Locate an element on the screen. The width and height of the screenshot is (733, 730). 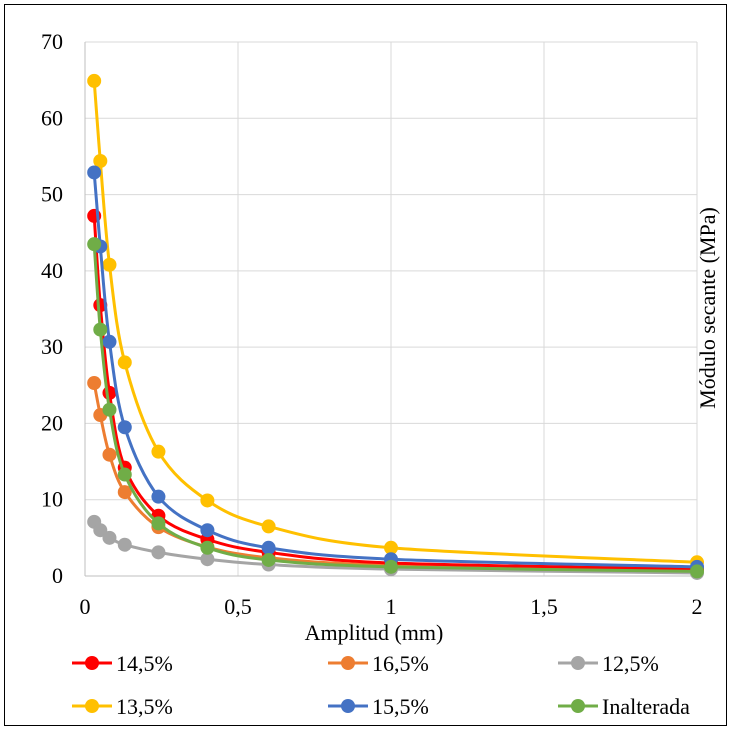
y-tick-label: 50 is located at coordinates (52, 194).